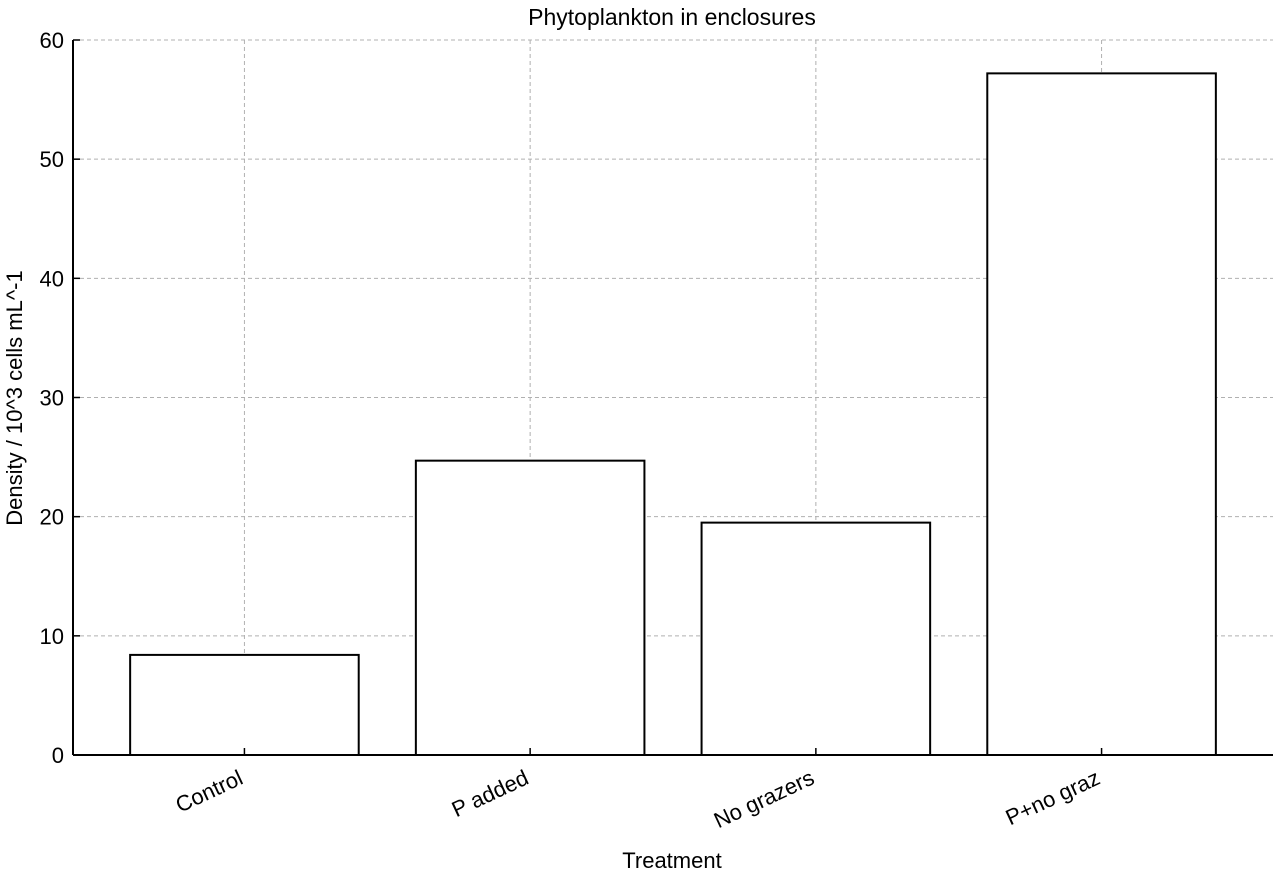 Image resolution: width=1280 pixels, height=880 pixels. I want to click on y-tick-label: 20, so click(52, 517).